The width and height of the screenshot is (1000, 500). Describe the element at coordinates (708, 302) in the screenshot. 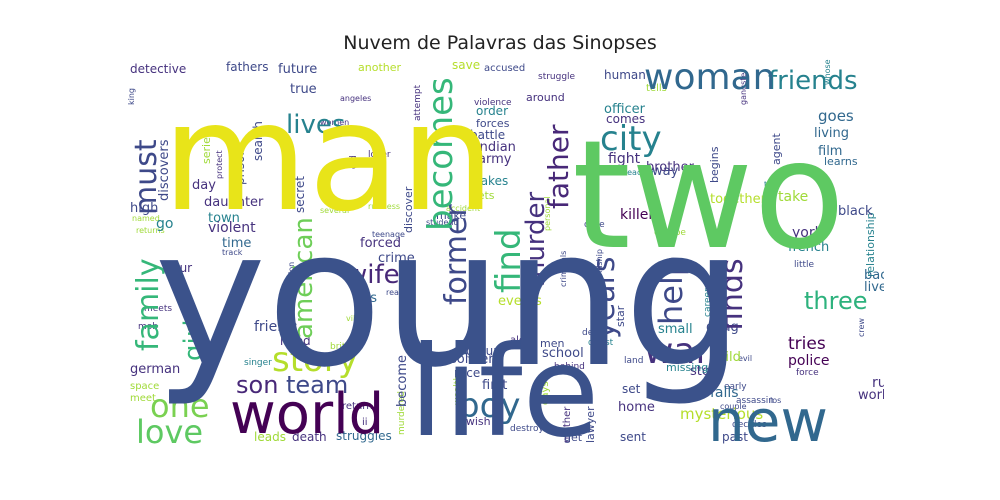

I see `word-career: career` at that location.